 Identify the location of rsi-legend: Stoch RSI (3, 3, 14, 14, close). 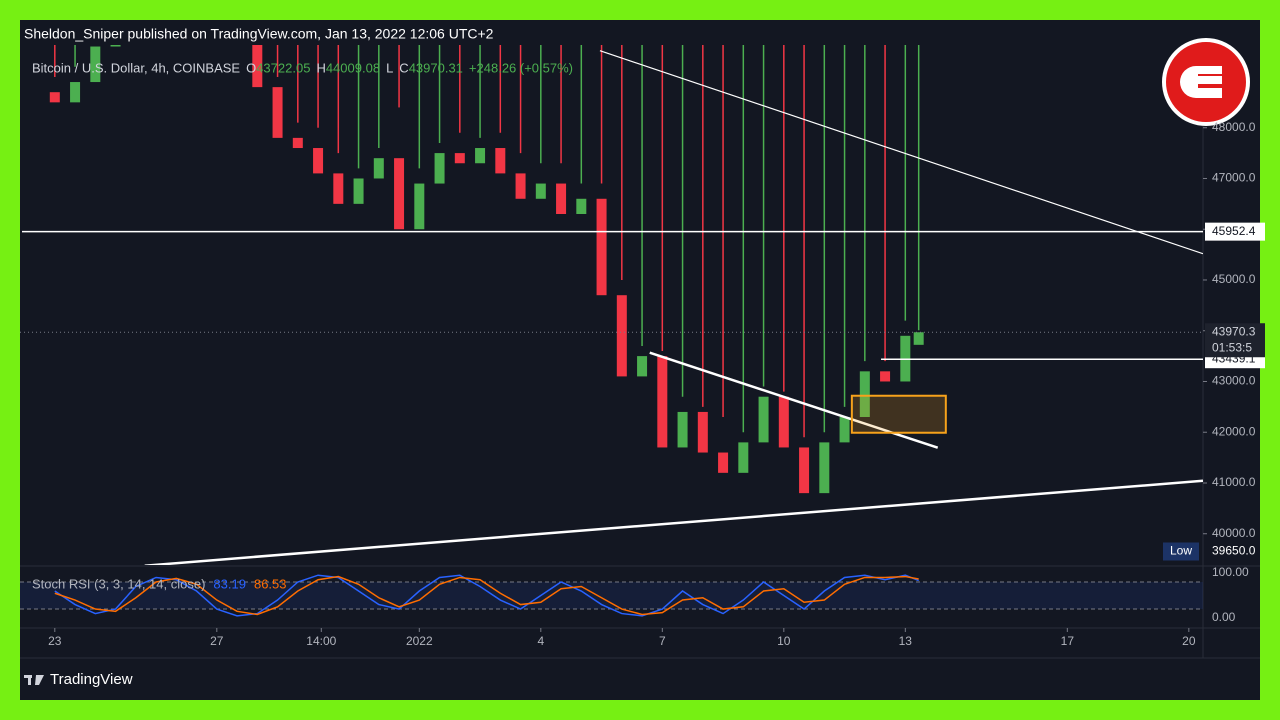
(118, 583).